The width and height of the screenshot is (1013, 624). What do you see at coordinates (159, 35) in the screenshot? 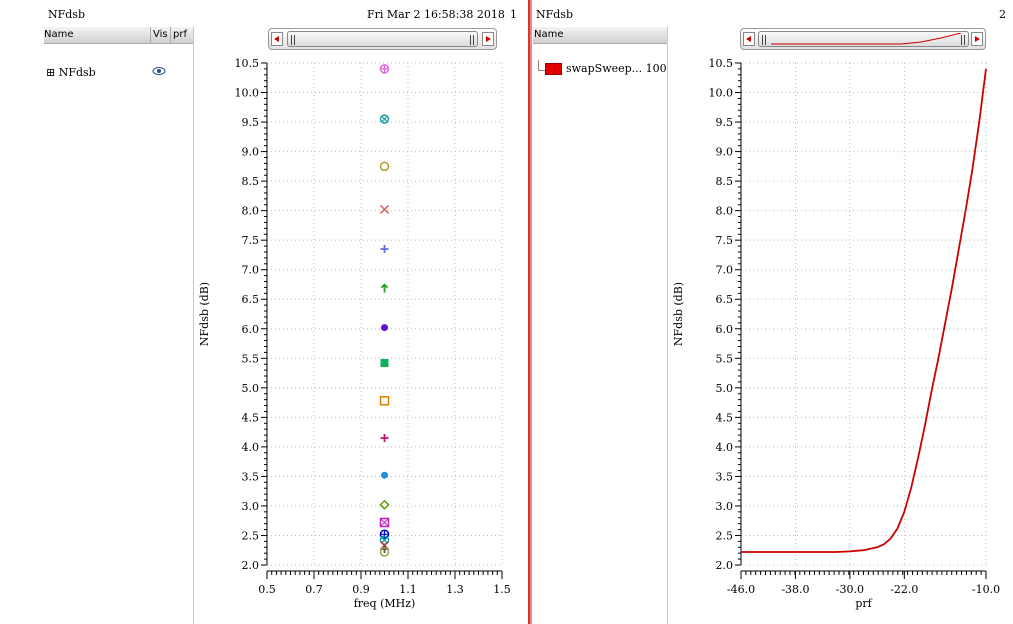
I see `column-vis: Vis` at bounding box center [159, 35].